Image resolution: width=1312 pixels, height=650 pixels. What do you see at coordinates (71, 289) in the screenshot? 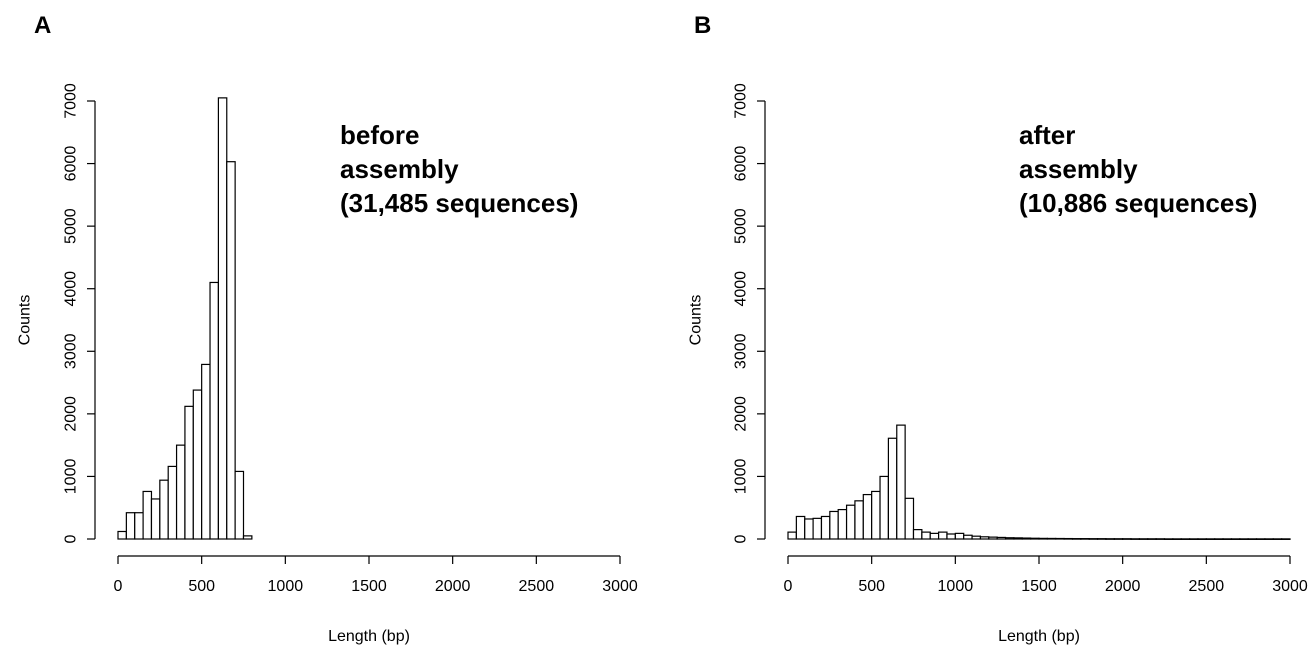
I see `y-tick-label: 4000` at bounding box center [71, 289].